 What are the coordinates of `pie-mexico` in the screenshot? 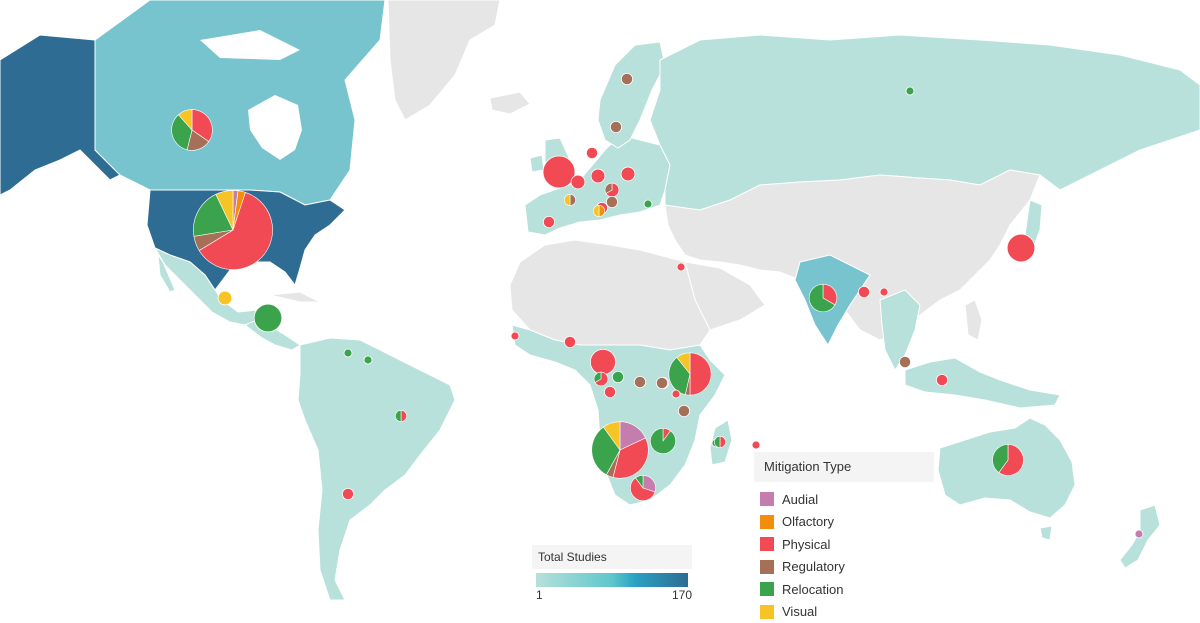 It's located at (225, 298).